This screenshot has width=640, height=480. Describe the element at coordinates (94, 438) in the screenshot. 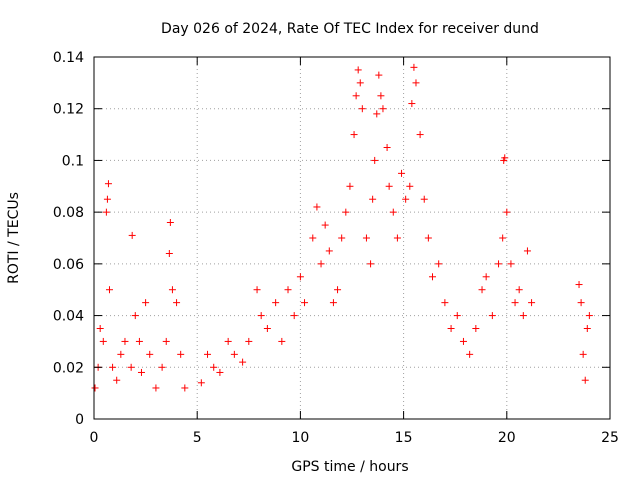

I see `x-tick-label: 0` at that location.